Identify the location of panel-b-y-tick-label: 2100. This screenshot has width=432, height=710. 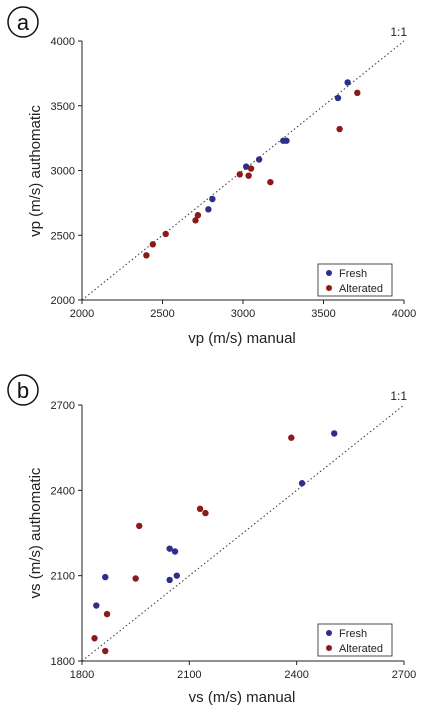
(63, 577).